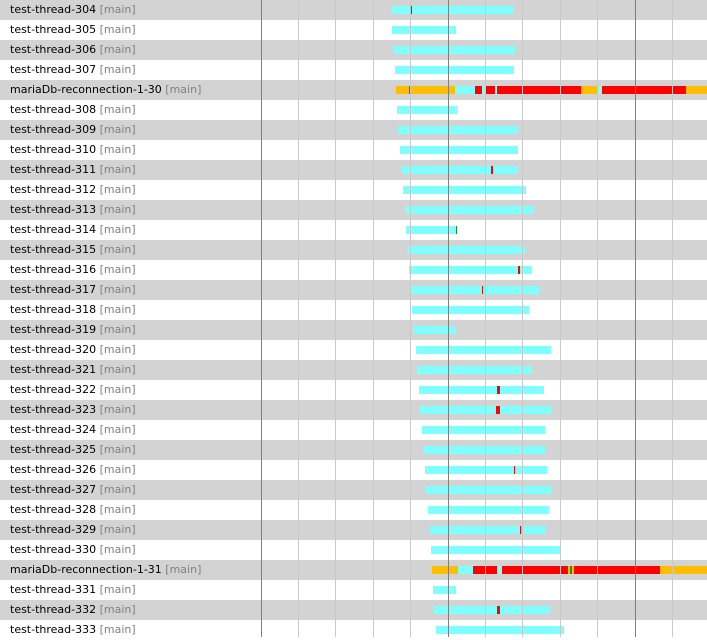 The height and width of the screenshot is (640, 707). I want to click on thread-name: test-thread-324, so click(53, 429).